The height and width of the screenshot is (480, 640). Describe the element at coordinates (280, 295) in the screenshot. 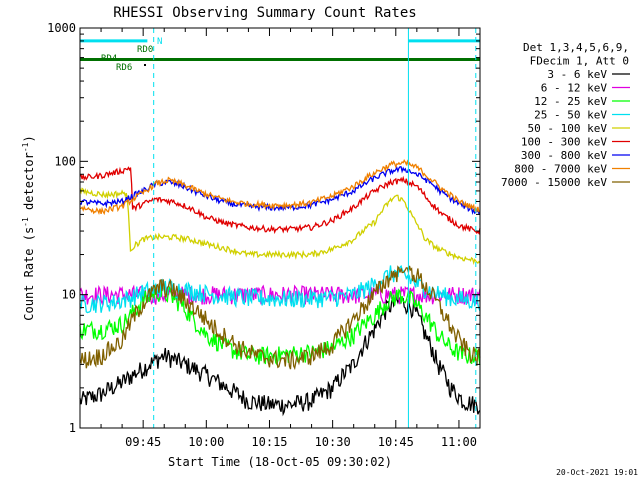

I see `series-line-6-12-kev` at that location.